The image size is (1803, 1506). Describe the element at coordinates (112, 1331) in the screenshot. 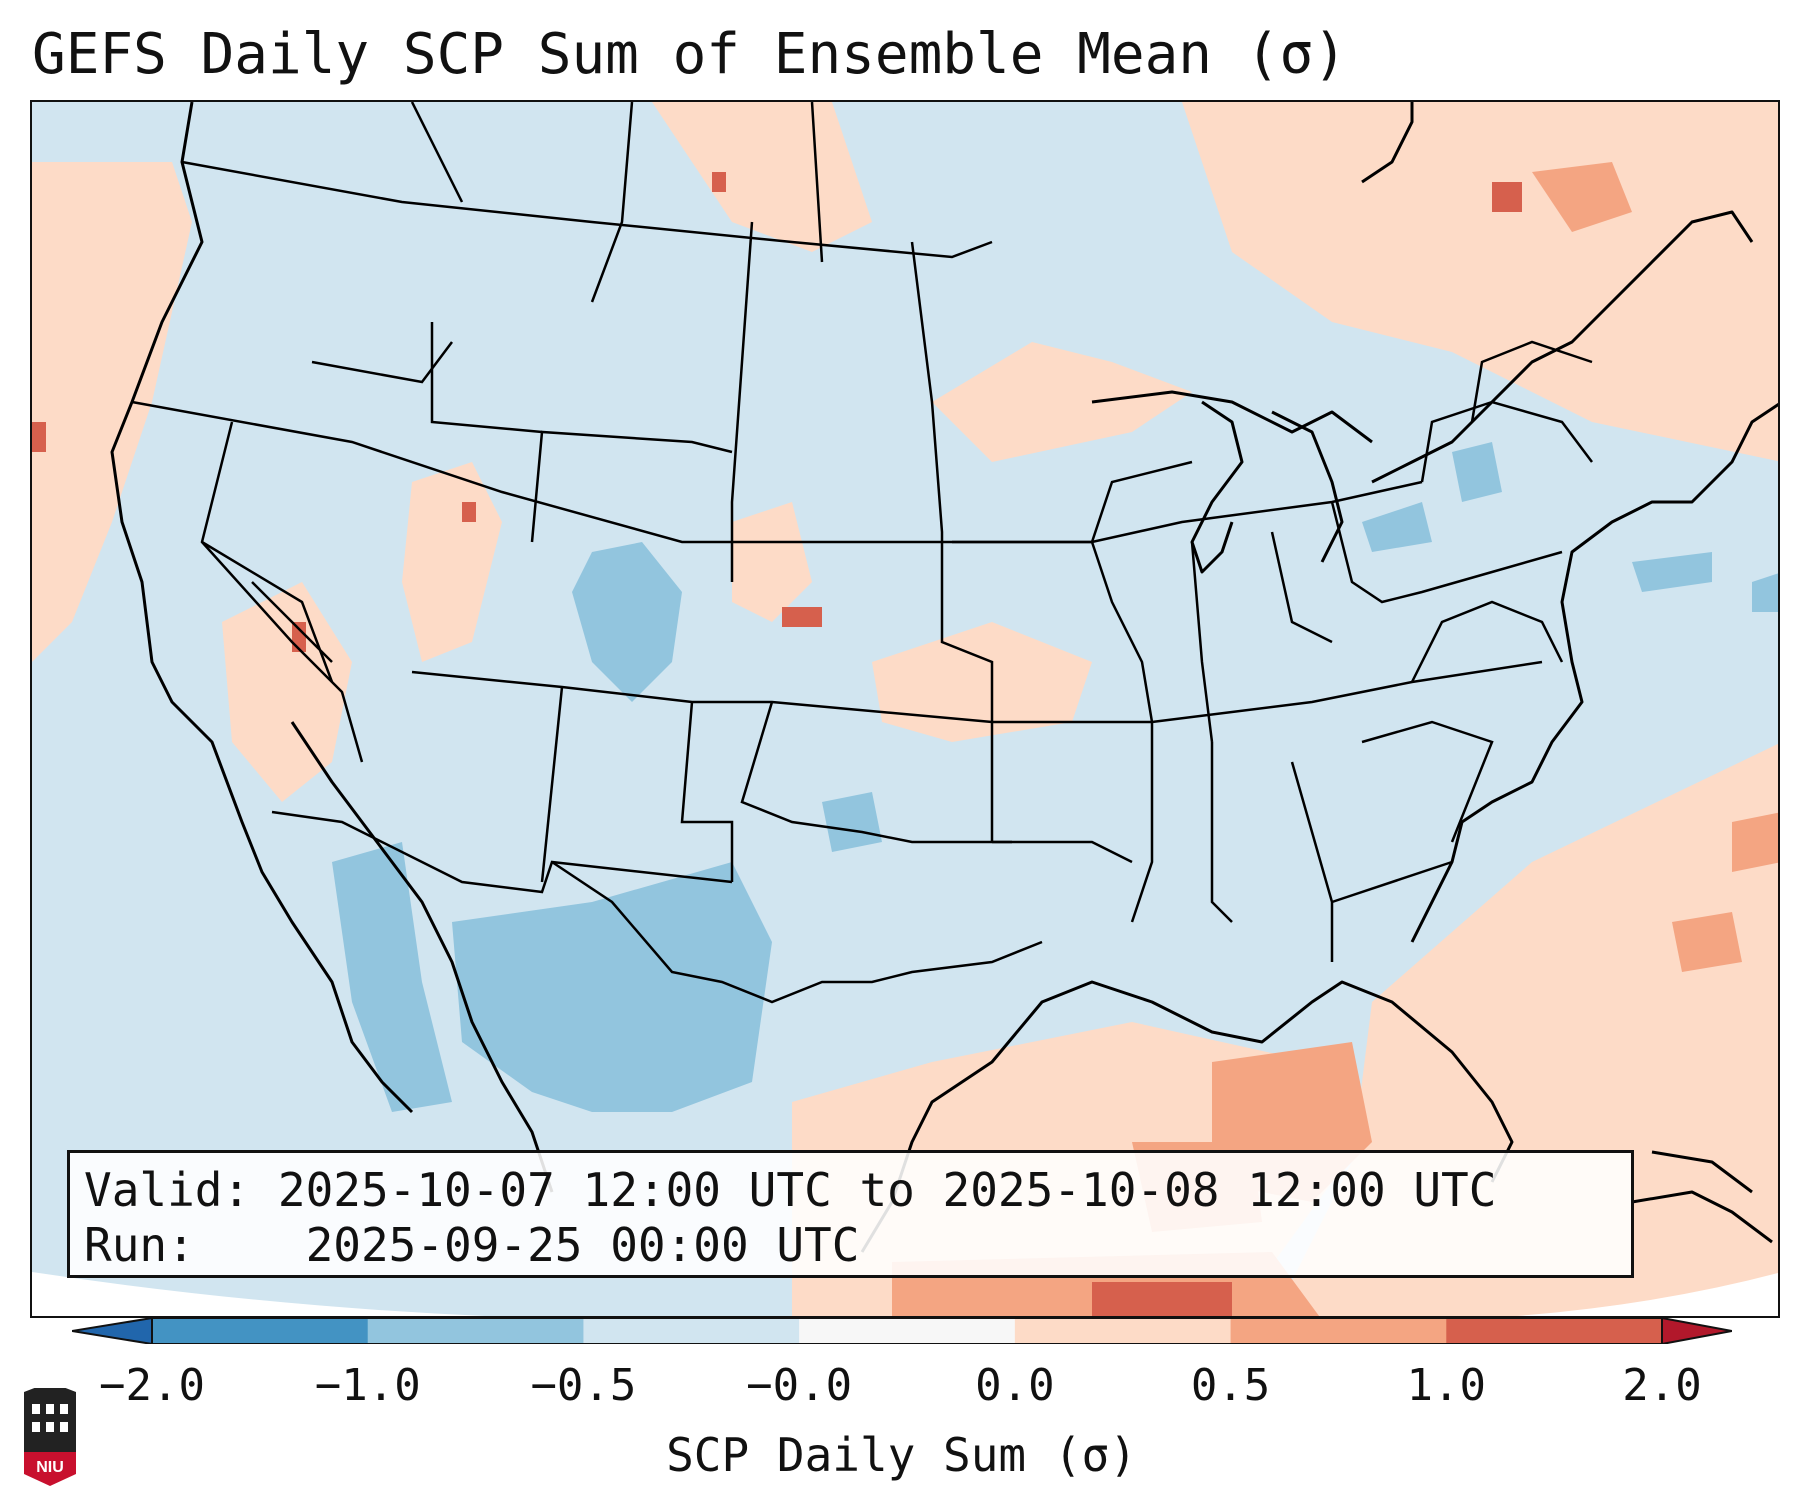

I see `colorbar-under-arrow` at that location.